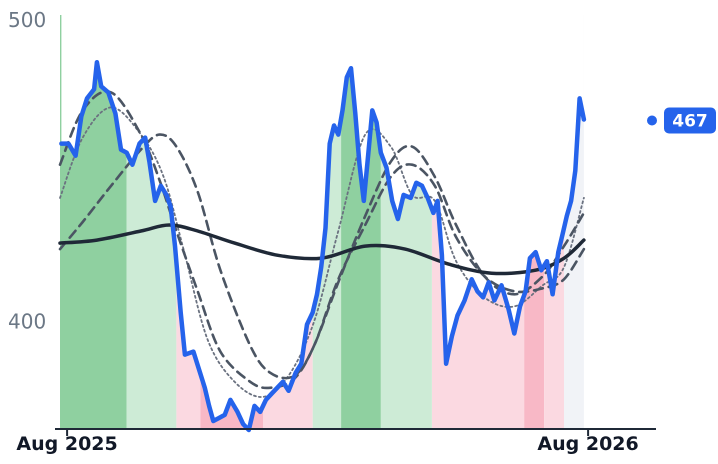 This screenshot has height=464, width=718. I want to click on x-tick-label-0: Aug 2025, so click(66, 444).